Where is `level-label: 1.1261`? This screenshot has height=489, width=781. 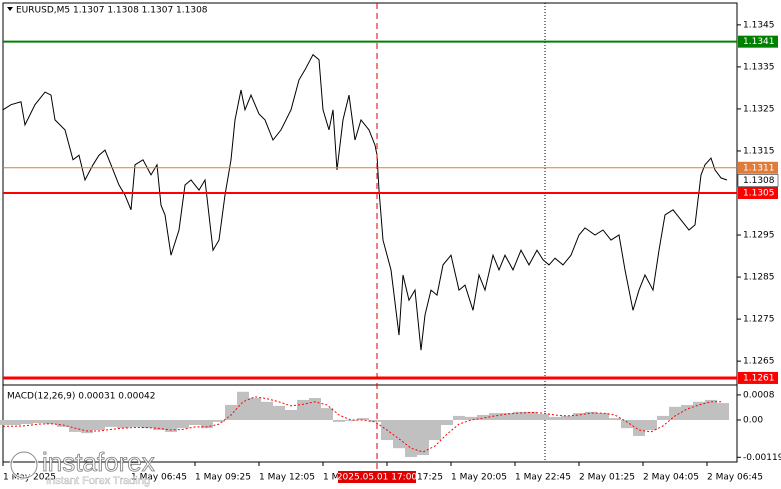
level-label: 1.1261 is located at coordinates (759, 378).